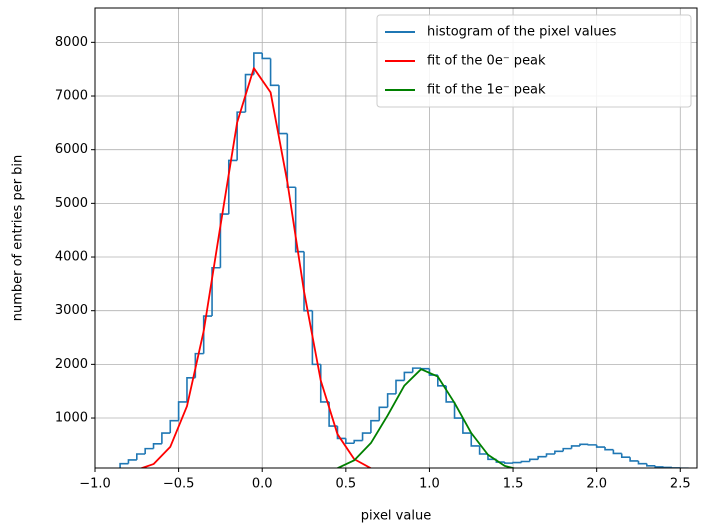 This screenshot has width=713, height=528. What do you see at coordinates (522, 32) in the screenshot?
I see `legend-label: histogram of the pixel values` at bounding box center [522, 32].